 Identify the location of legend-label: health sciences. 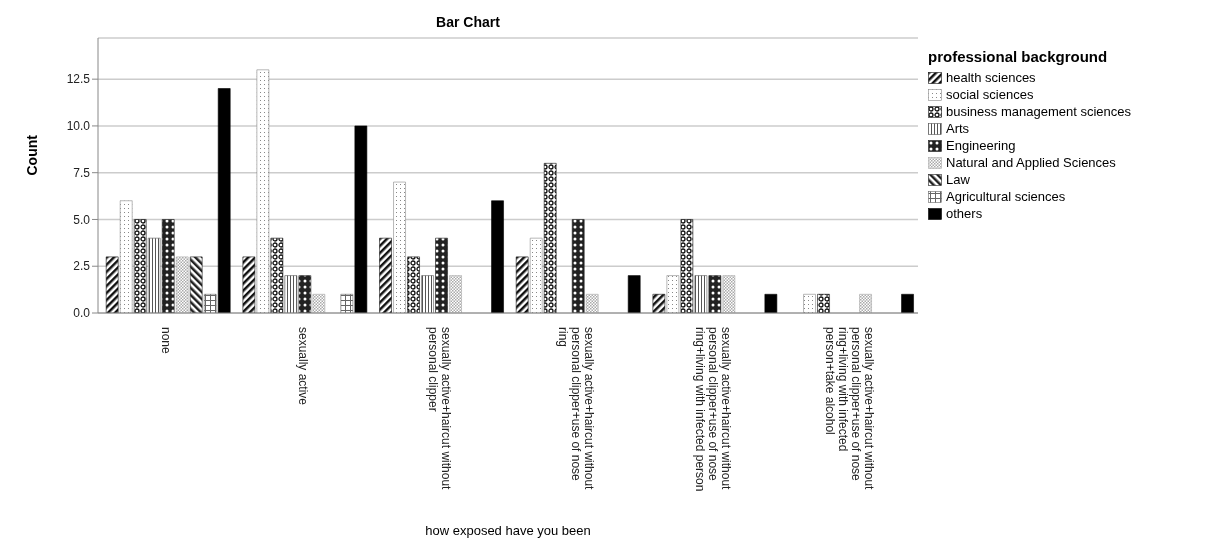
(991, 77).